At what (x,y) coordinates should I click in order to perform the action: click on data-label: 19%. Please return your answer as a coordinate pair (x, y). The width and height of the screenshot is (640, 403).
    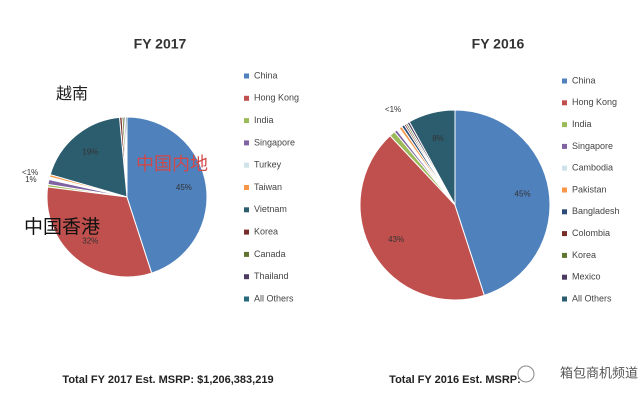
    Looking at the image, I should click on (90, 152).